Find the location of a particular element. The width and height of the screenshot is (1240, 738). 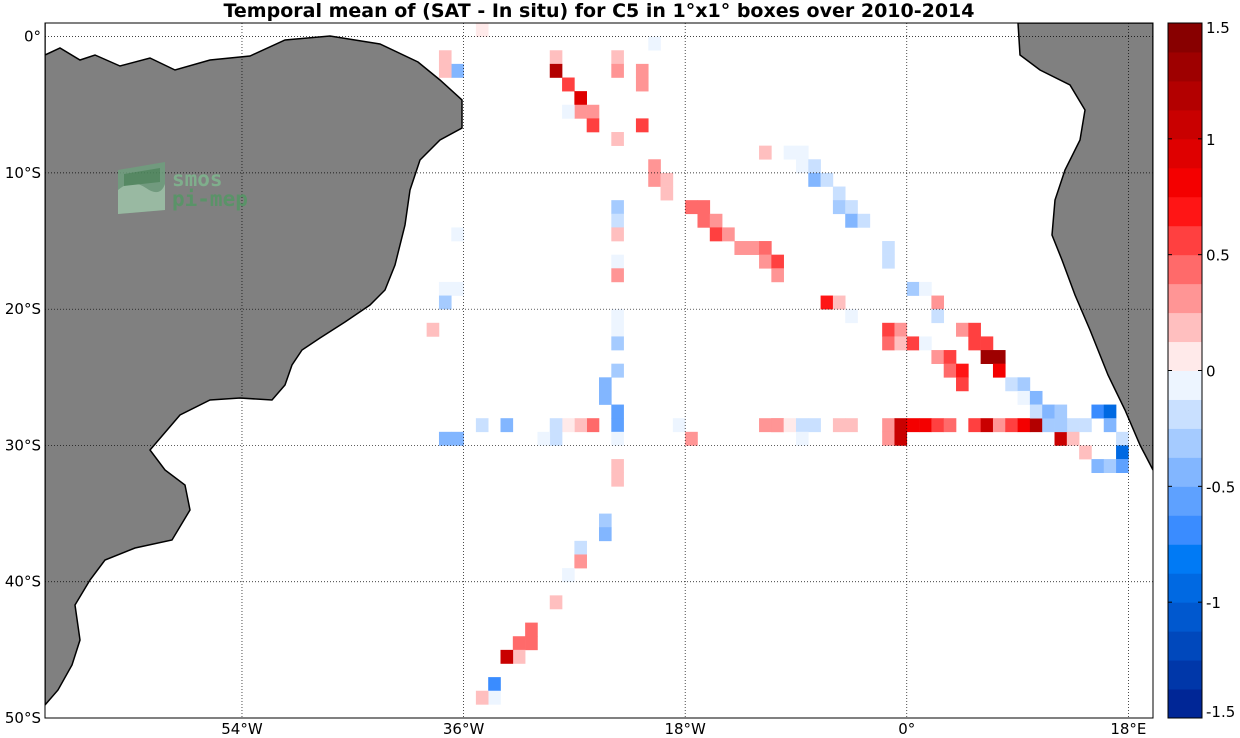

longitude-tick-label: 54°W is located at coordinates (242, 729).